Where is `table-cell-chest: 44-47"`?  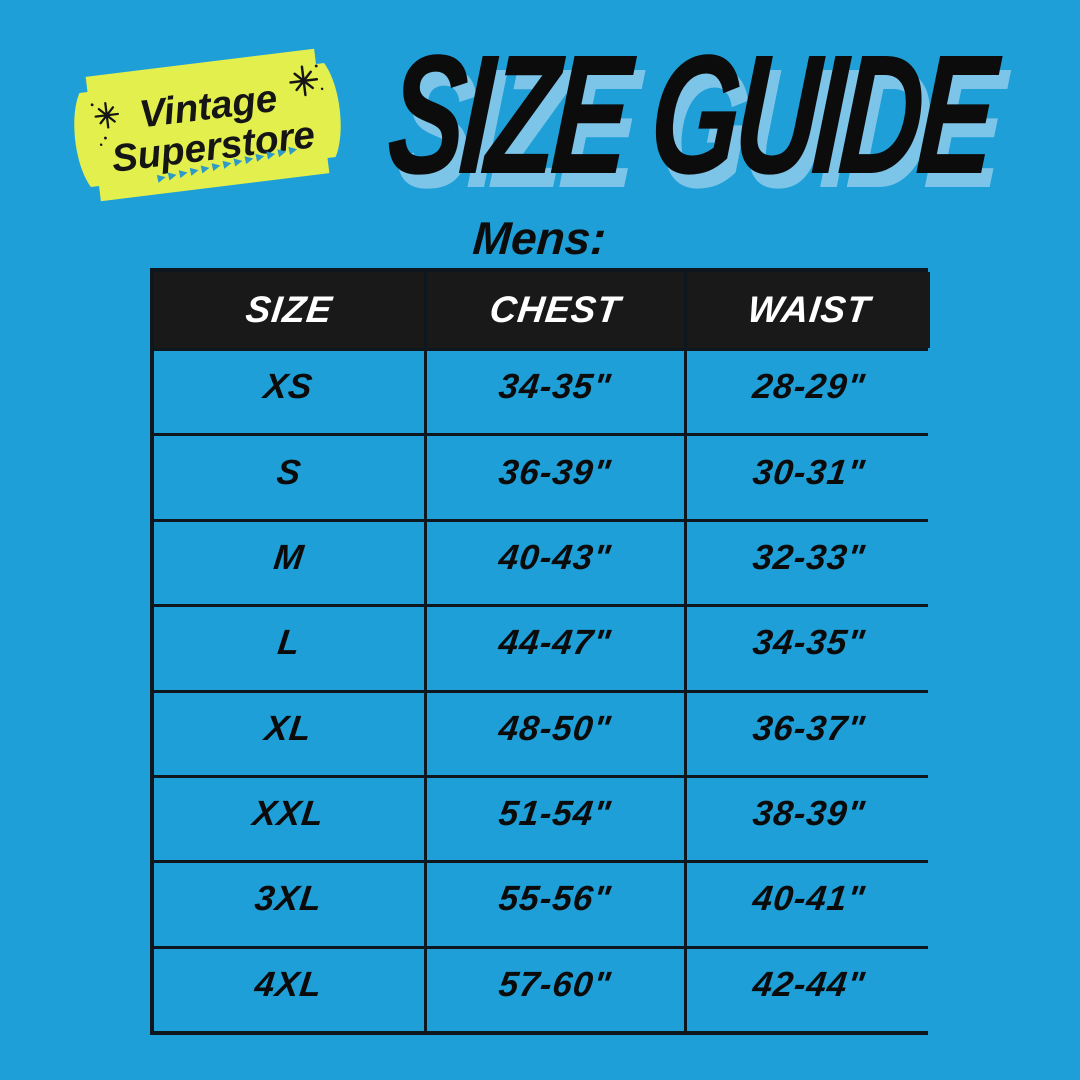 table-cell-chest: 44-47" is located at coordinates (555, 648).